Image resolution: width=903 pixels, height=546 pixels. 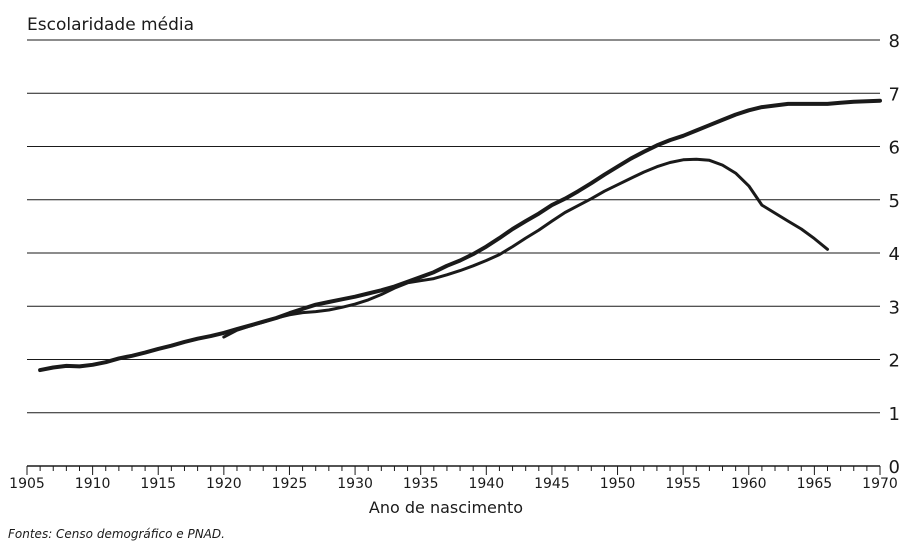 What do you see at coordinates (110, 25) in the screenshot?
I see `y-axis-label: Escolaridade média` at bounding box center [110, 25].